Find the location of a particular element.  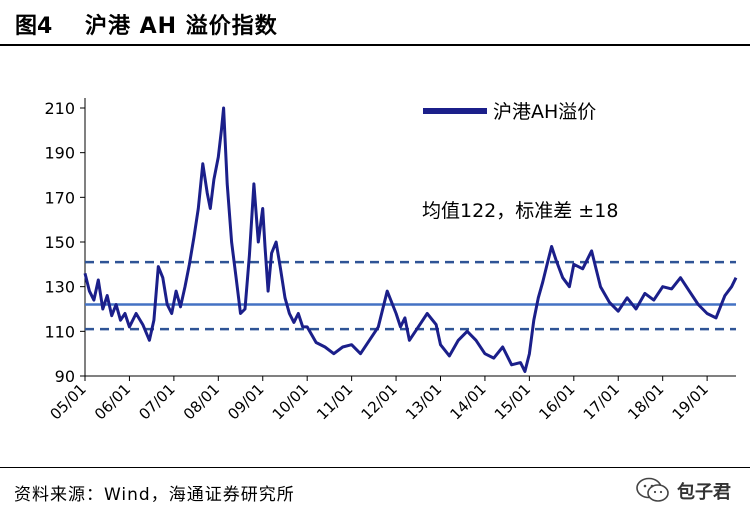

legend-label: 沪港AH溢价 is located at coordinates (544, 112).